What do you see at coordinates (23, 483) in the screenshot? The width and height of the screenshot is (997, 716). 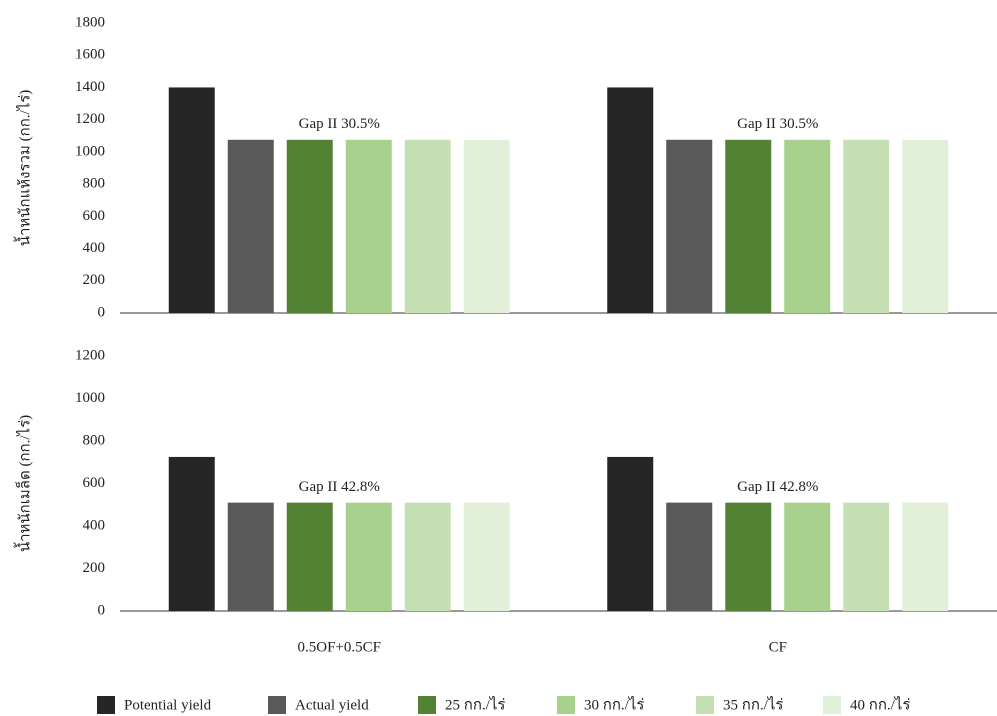 I see `y-axis-label: น้ำหนักเมล็ด (กก./ไร่)` at bounding box center [23, 483].